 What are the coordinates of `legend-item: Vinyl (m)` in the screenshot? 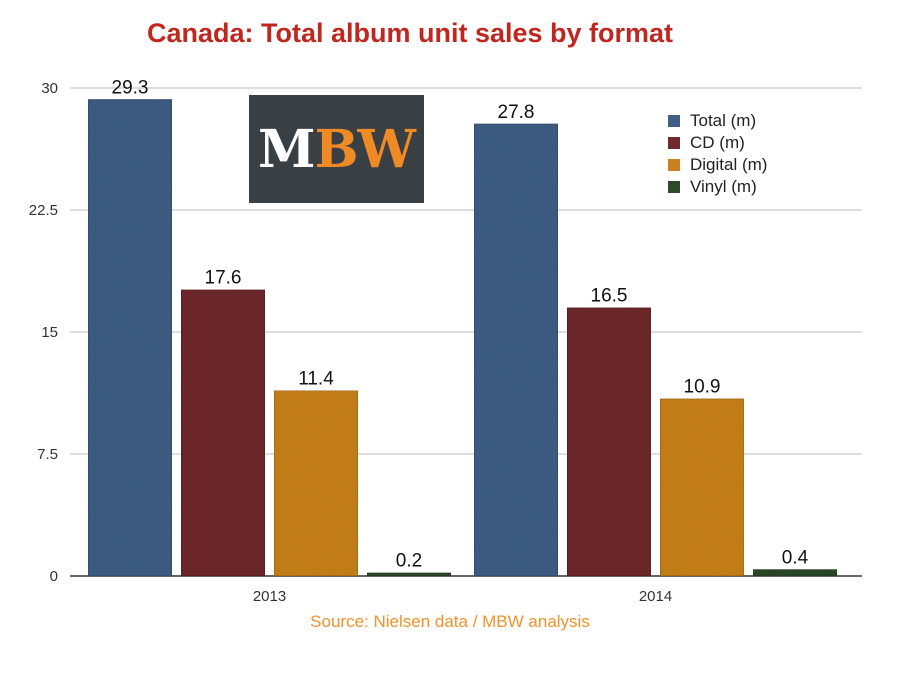 It's located at (717, 187).